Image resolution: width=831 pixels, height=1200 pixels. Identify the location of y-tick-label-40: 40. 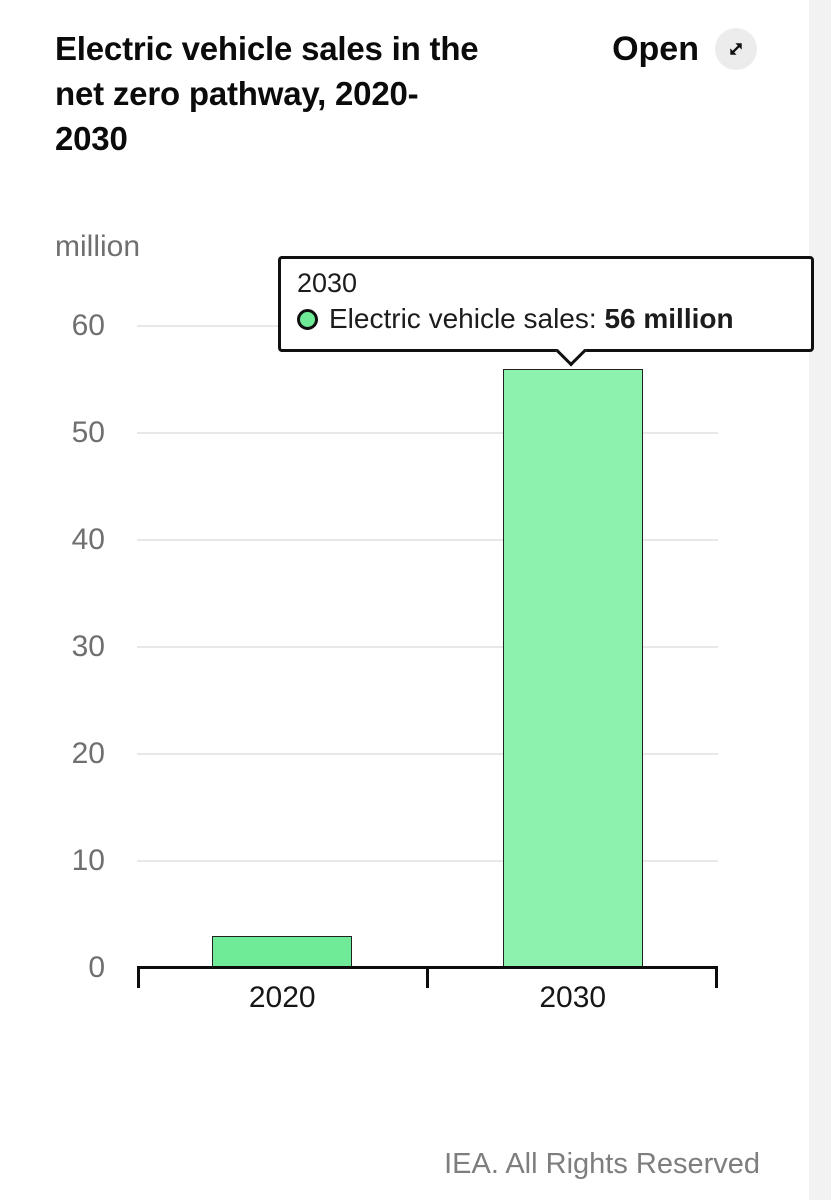
(88, 539).